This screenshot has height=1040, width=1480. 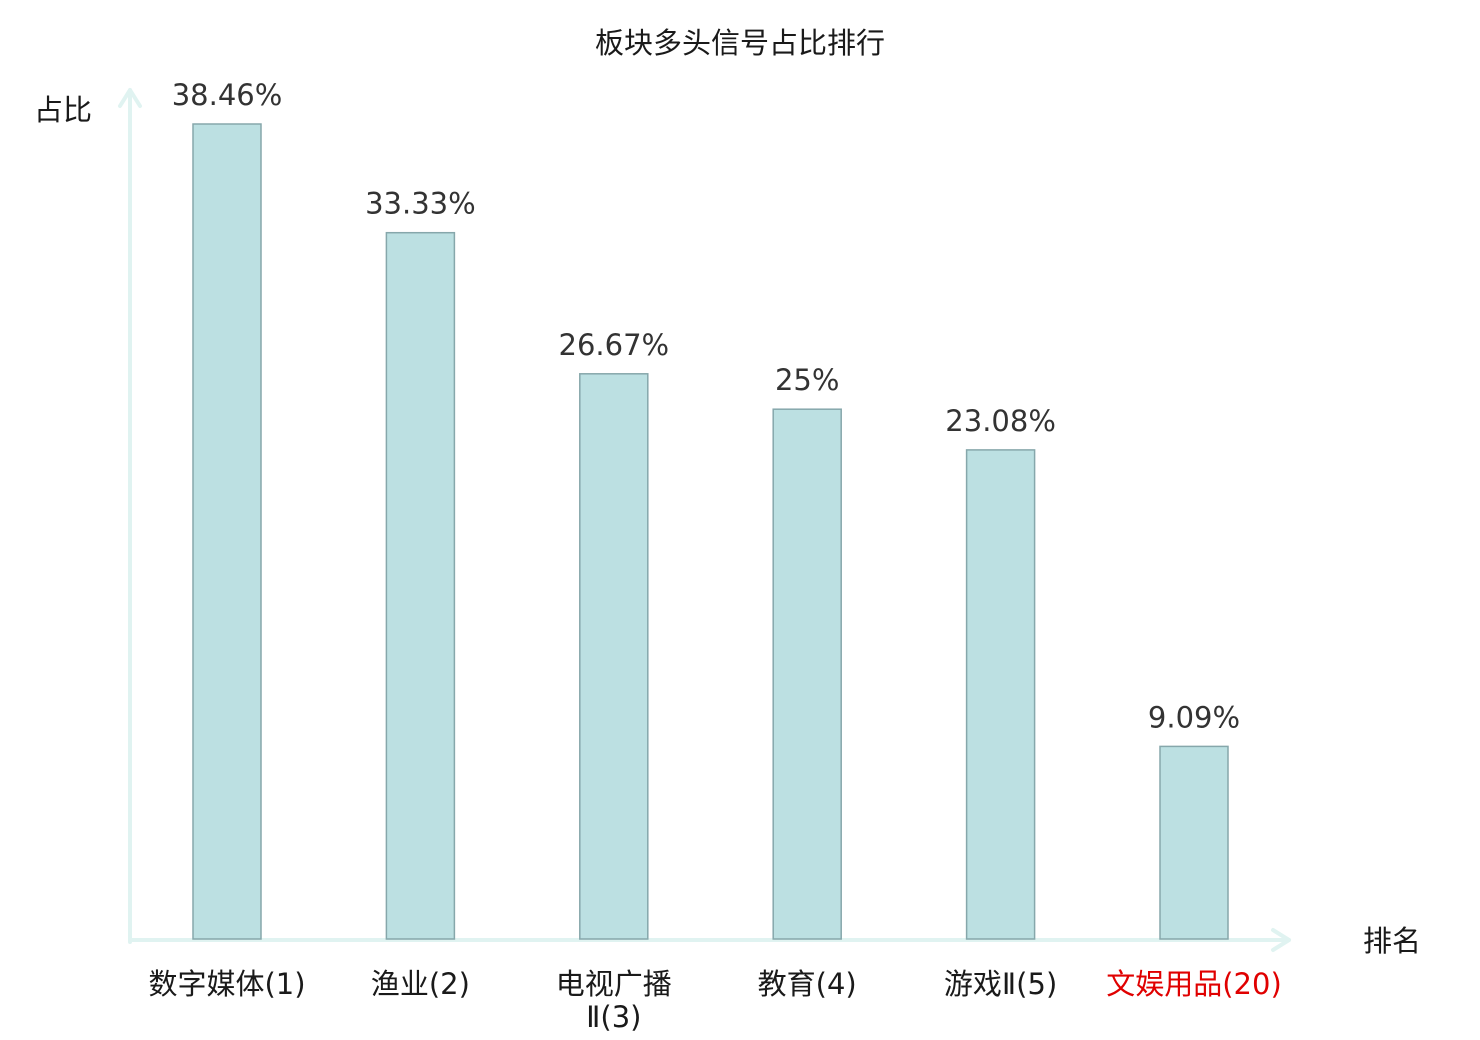 What do you see at coordinates (1194, 984) in the screenshot?
I see `category-label-6: 文娱用品(20)` at bounding box center [1194, 984].